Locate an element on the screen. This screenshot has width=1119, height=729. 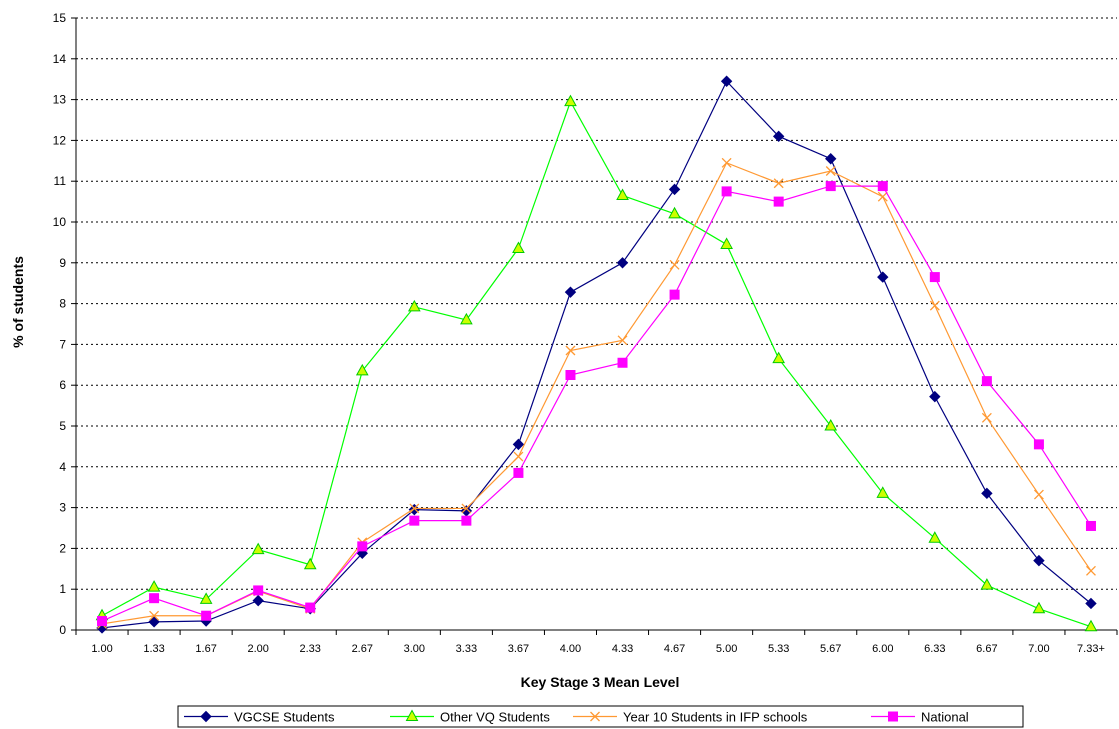
y-tick-label: 7 is located at coordinates (62, 344).